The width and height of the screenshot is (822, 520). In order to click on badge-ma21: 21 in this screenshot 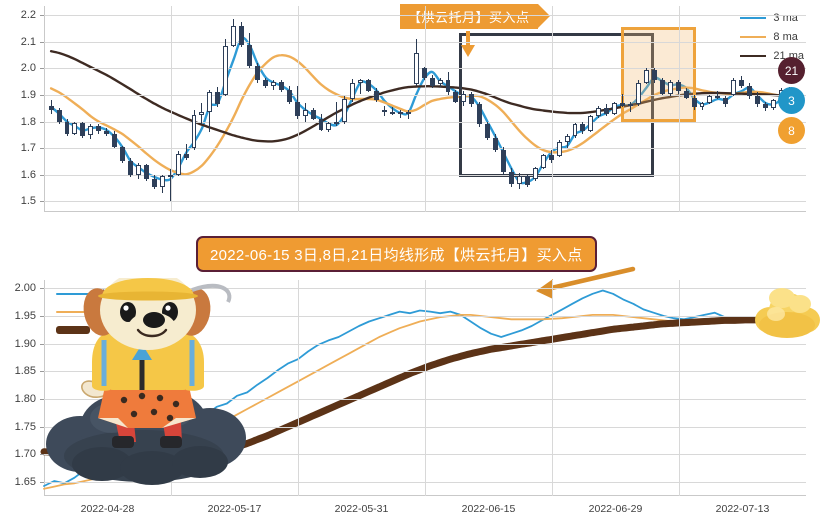, I will do `click(791, 70)`.